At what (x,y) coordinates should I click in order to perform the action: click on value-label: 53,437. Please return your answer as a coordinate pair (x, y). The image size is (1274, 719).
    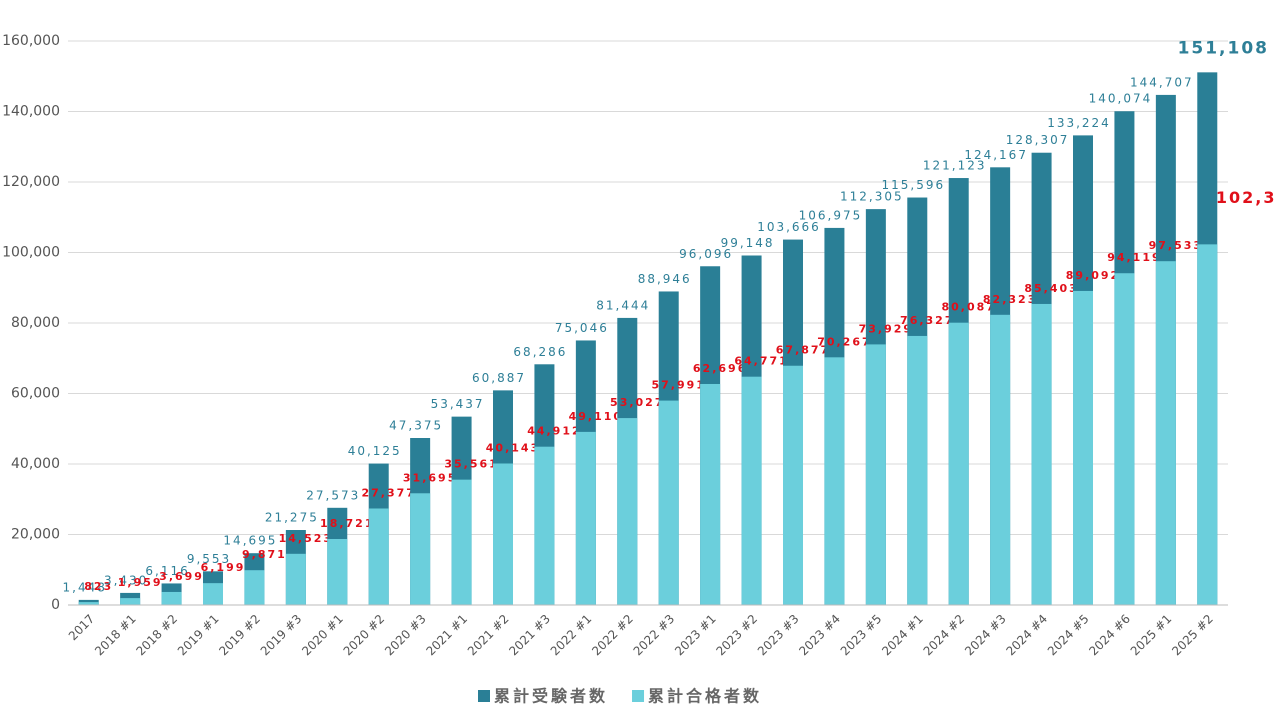
    Looking at the image, I should click on (458, 404).